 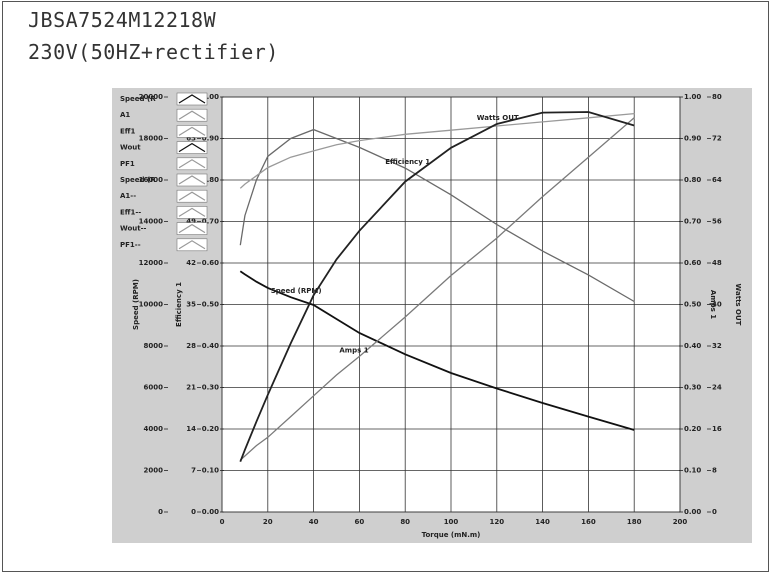 What do you see at coordinates (222, 522) in the screenshot?
I see `x-tick-label: 0` at bounding box center [222, 522].